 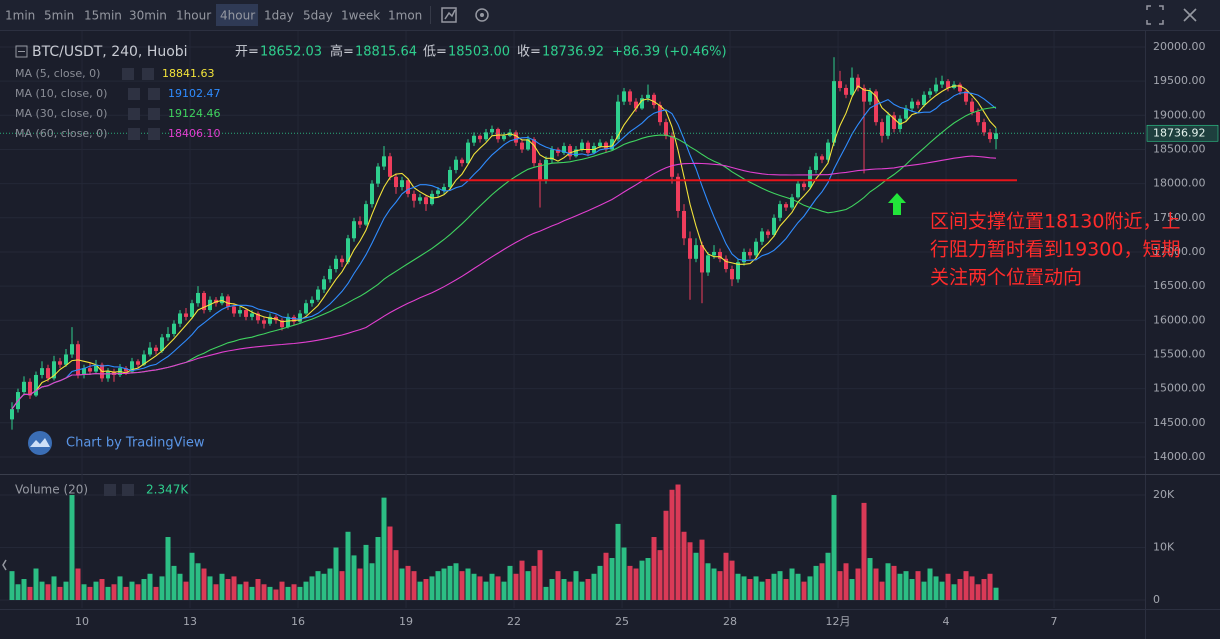 I want to click on volume-close, so click(x=128, y=490).